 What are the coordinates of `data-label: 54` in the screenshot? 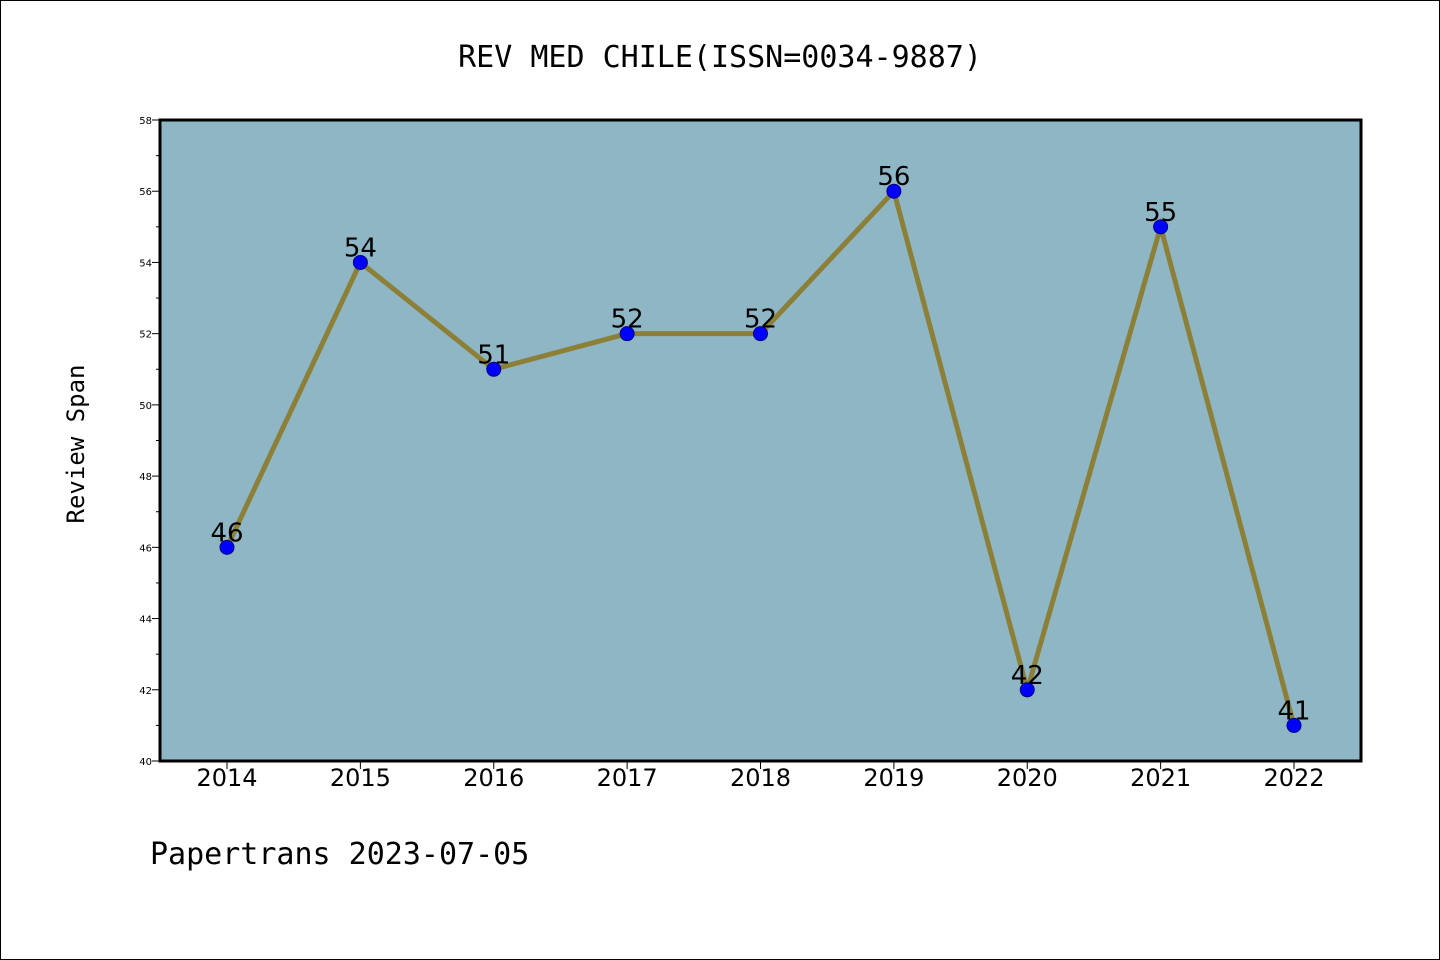 It's located at (360, 248).